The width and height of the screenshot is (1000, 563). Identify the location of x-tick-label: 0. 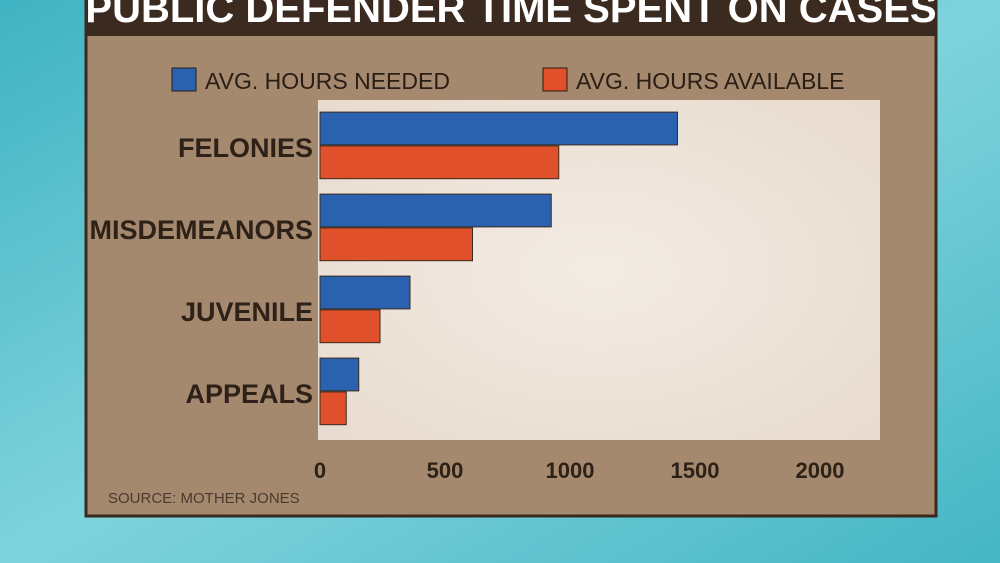
(320, 470).